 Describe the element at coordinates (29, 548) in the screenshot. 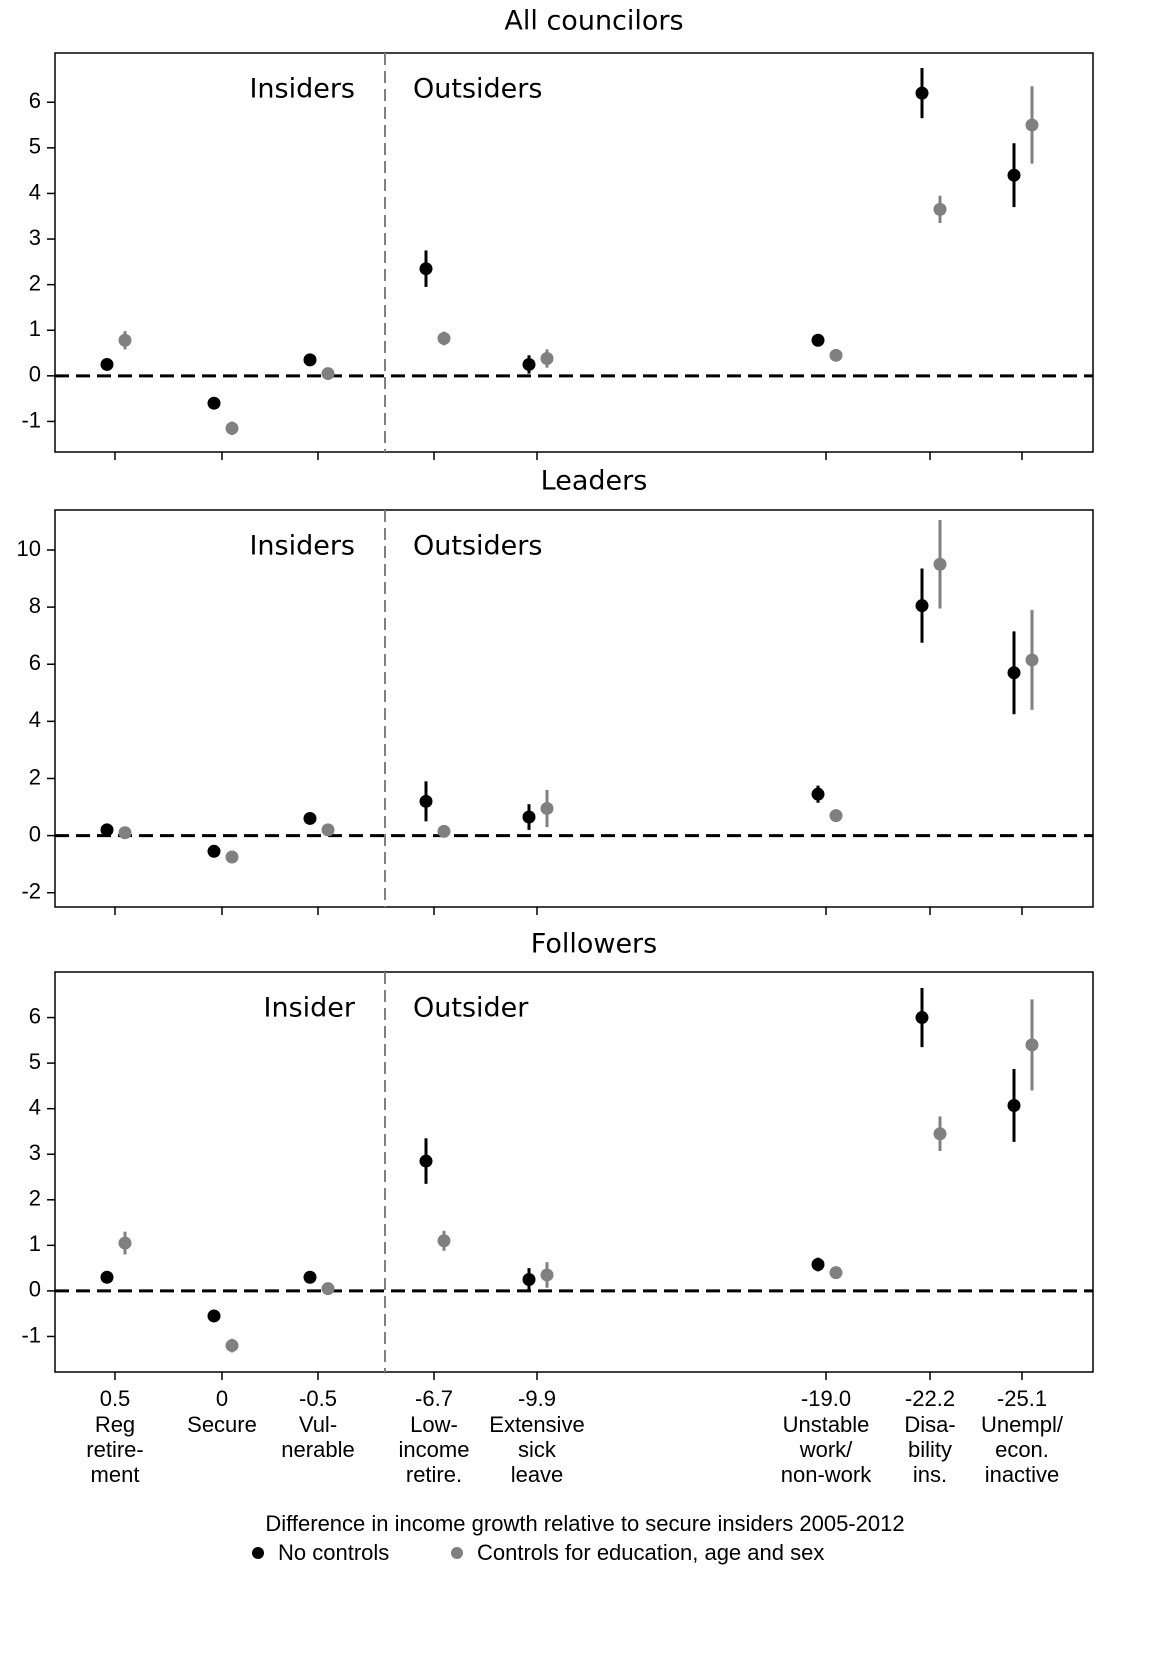

I see `y-tick-label: 10` at that location.